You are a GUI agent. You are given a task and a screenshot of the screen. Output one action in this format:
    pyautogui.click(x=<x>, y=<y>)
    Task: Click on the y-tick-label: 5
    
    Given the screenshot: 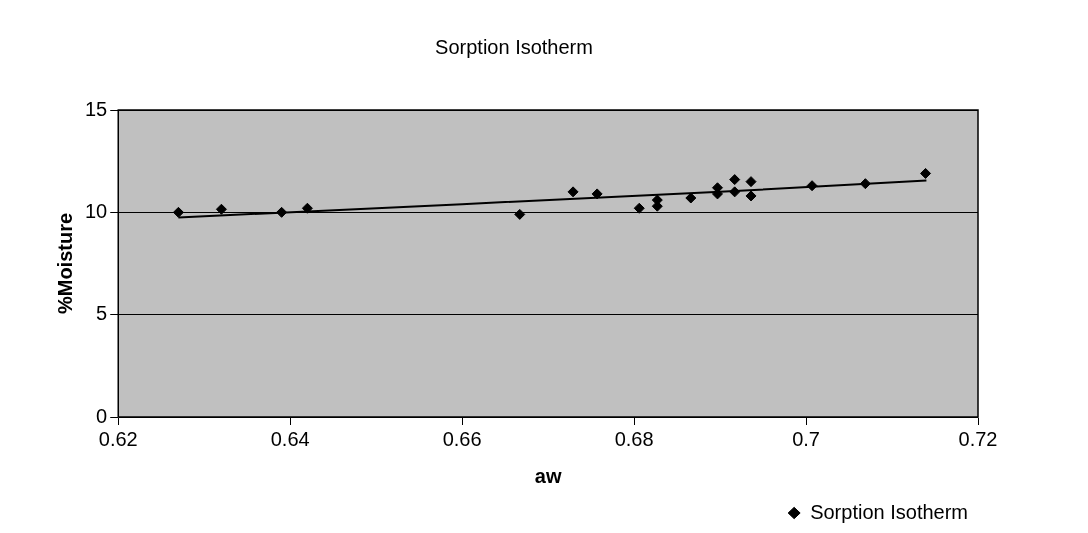 What is the action you would take?
    pyautogui.click(x=102, y=313)
    